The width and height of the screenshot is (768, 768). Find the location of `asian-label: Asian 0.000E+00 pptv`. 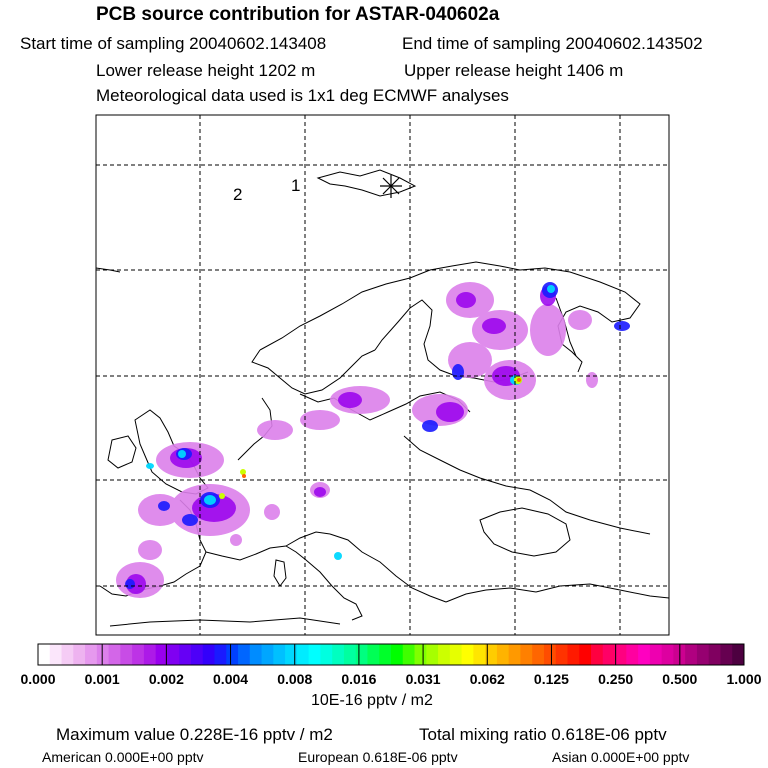

asian-label: Asian 0.000E+00 pptv is located at coordinates (621, 757).